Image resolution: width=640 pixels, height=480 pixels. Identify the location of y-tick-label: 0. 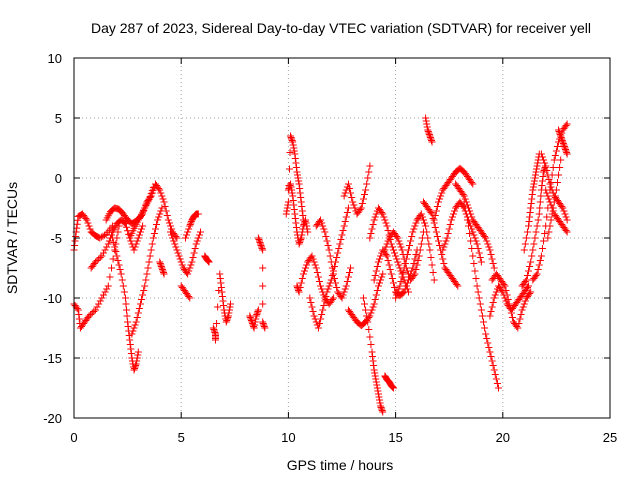
(58, 178).